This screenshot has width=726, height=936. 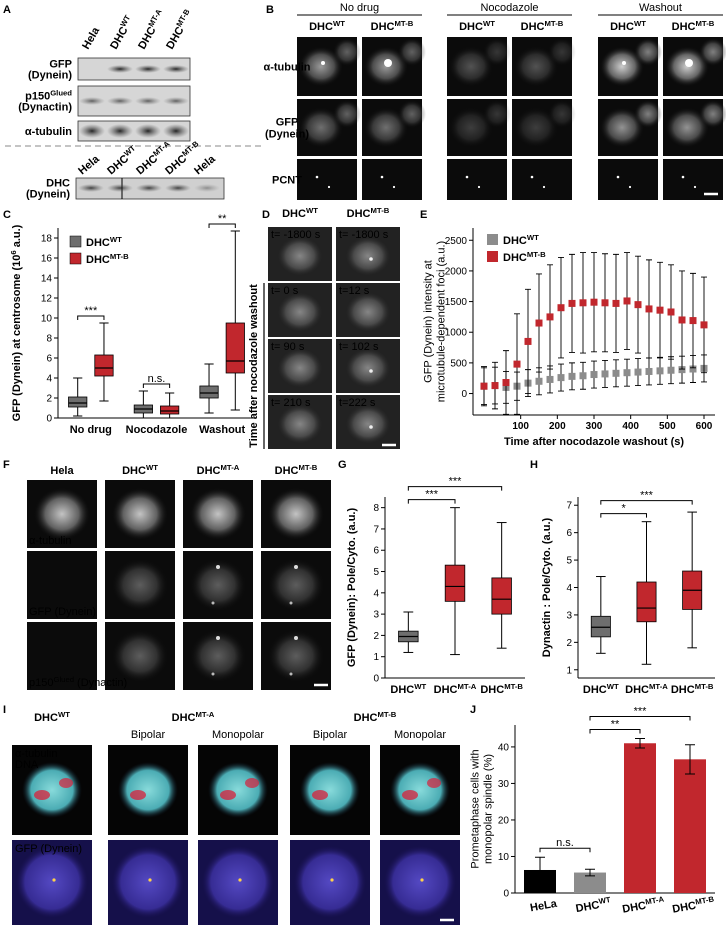 I want to click on x-tick-label: 500, so click(x=667, y=426).